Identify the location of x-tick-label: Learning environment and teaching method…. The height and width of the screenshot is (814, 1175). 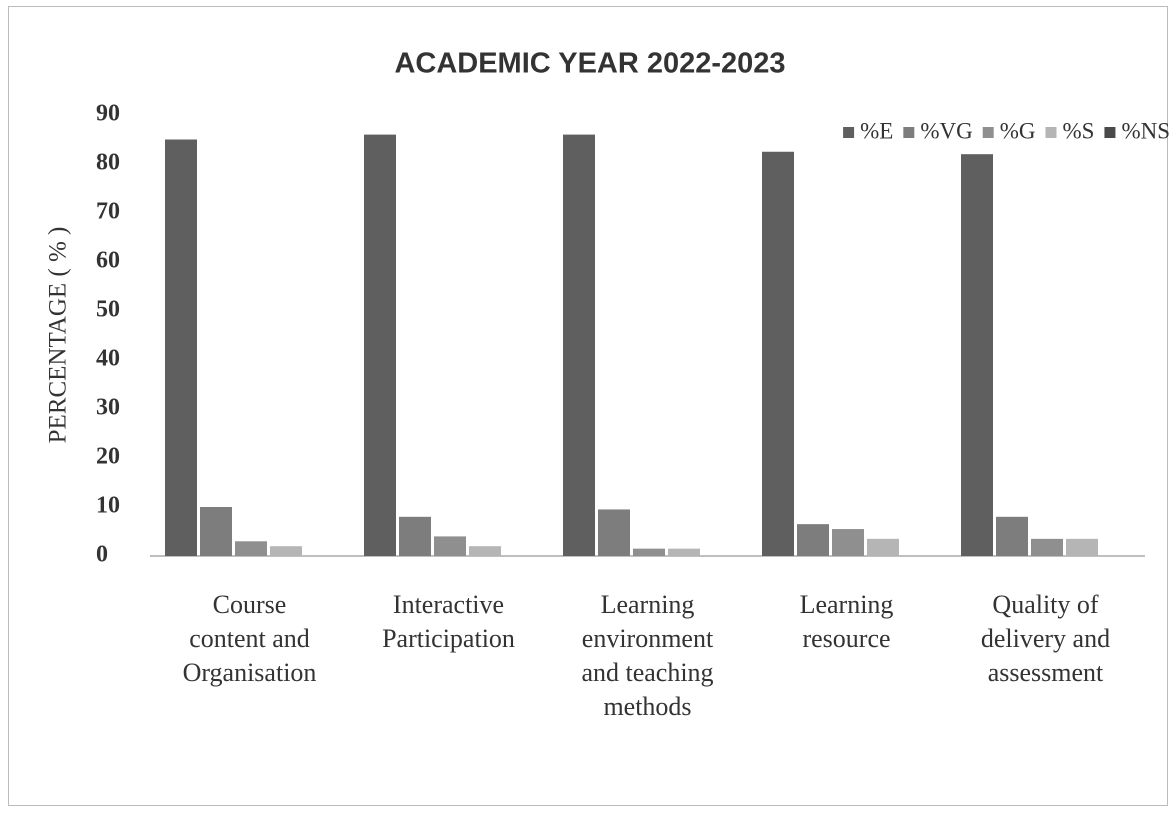
(647, 655).